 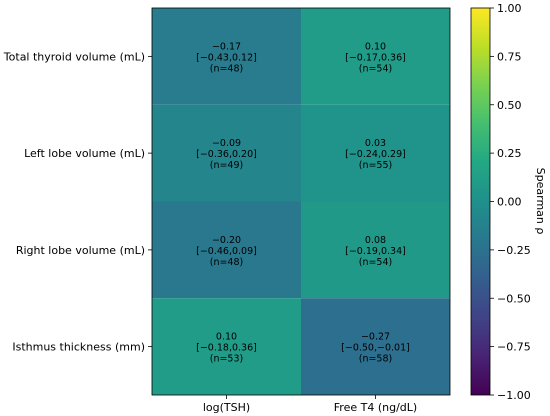 What do you see at coordinates (540, 201) in the screenshot?
I see `colorbar-label: Spearman ρ` at bounding box center [540, 201].